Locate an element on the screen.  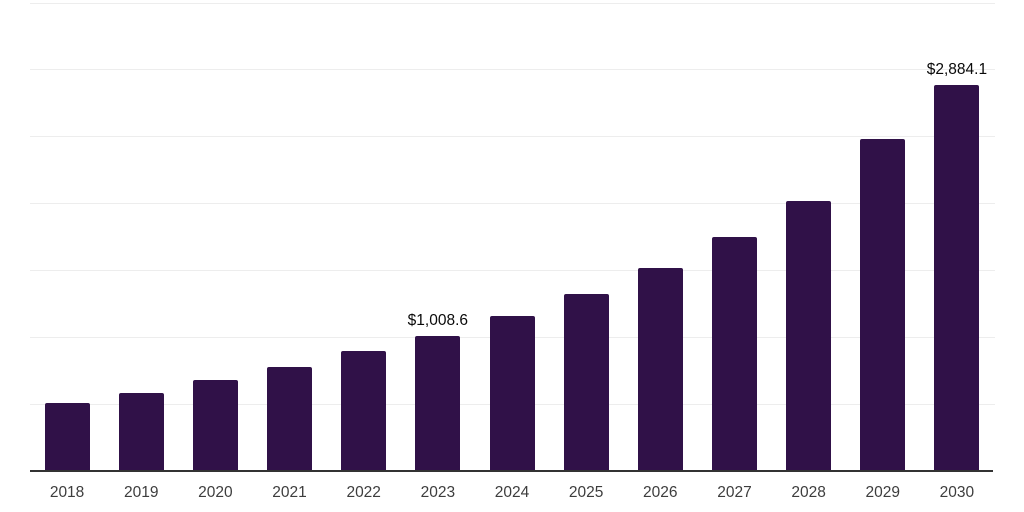
bar-2030 is located at coordinates (957, 277).